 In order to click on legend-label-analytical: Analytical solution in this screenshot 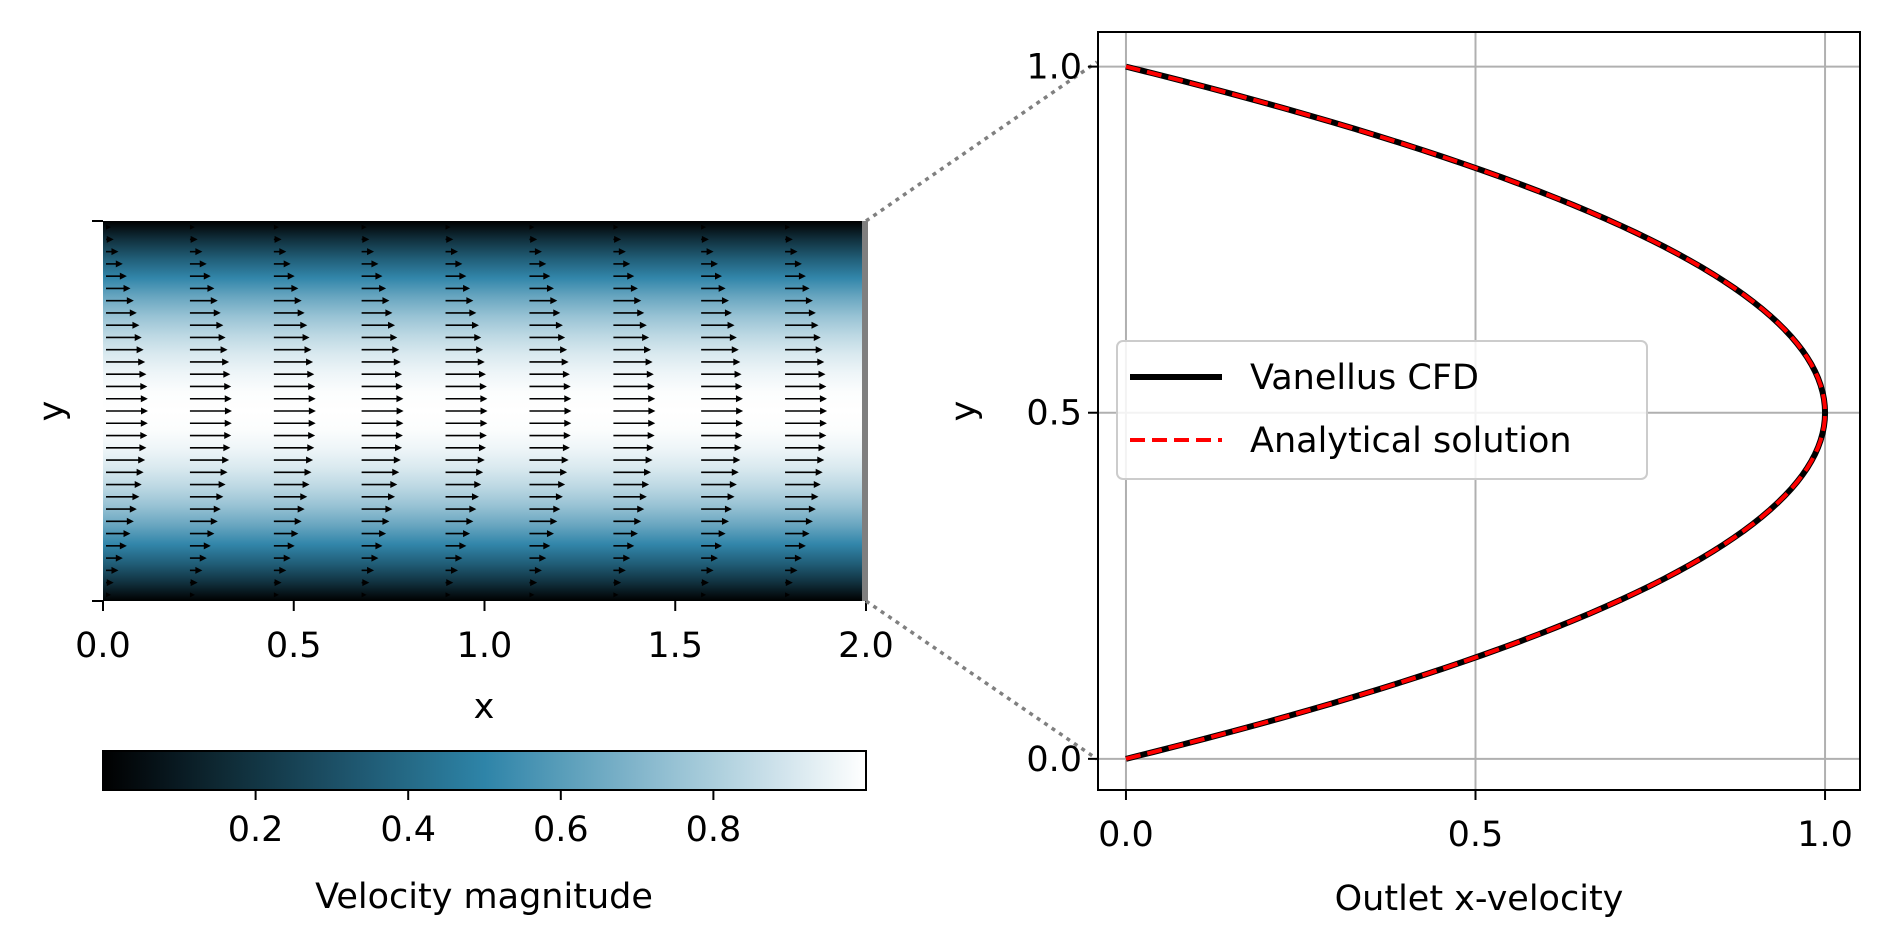, I will do `click(1411, 441)`.